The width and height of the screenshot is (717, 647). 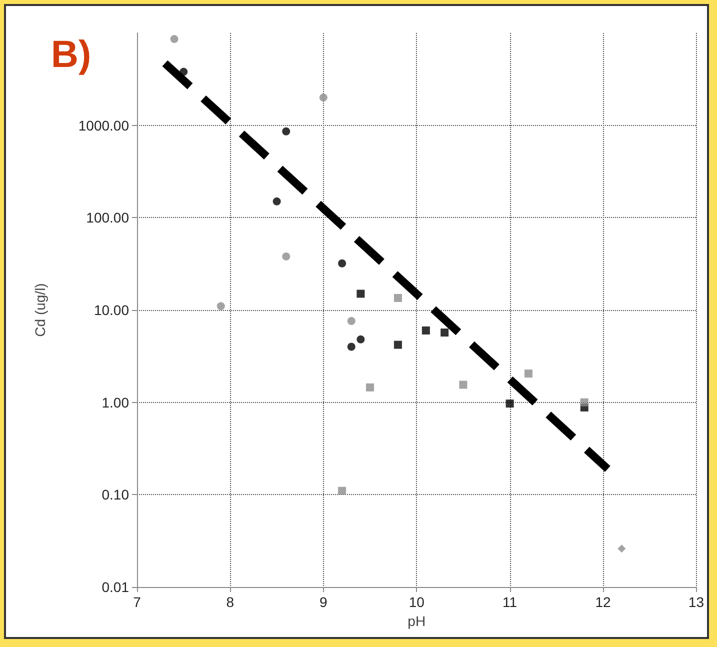 What do you see at coordinates (112, 310) in the screenshot?
I see `y-tick-label: 10.00` at bounding box center [112, 310].